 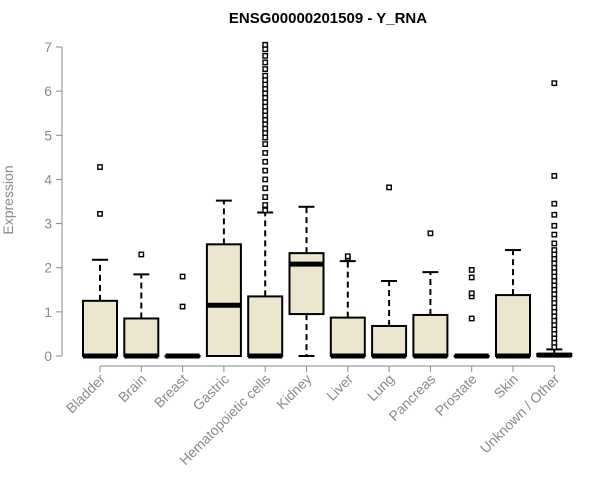 I want to click on chart-title: ENSG00000201509 - Y_RNA, so click(x=328, y=18).